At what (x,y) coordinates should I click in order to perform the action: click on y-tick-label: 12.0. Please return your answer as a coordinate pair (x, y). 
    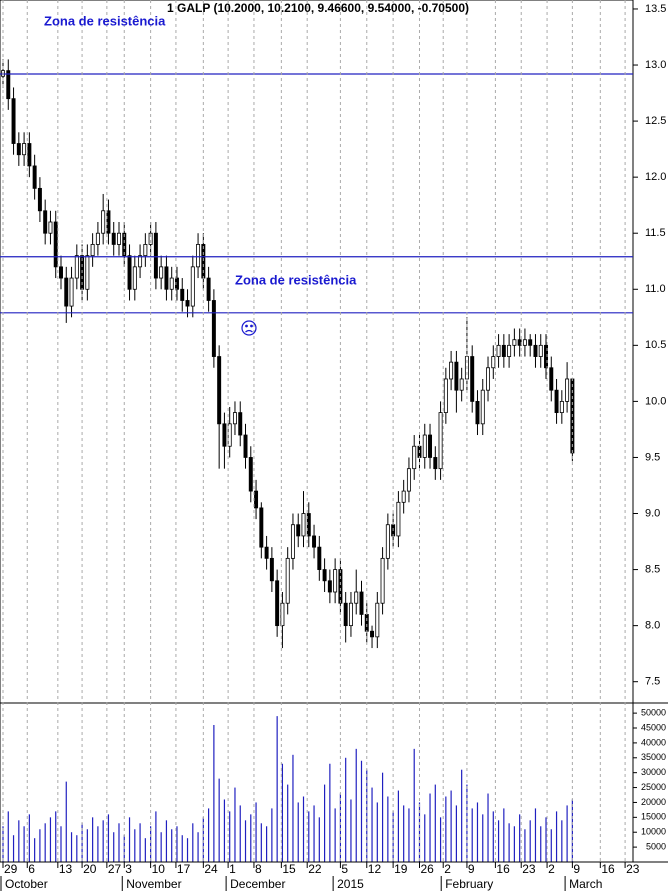
    Looking at the image, I should click on (655, 177).